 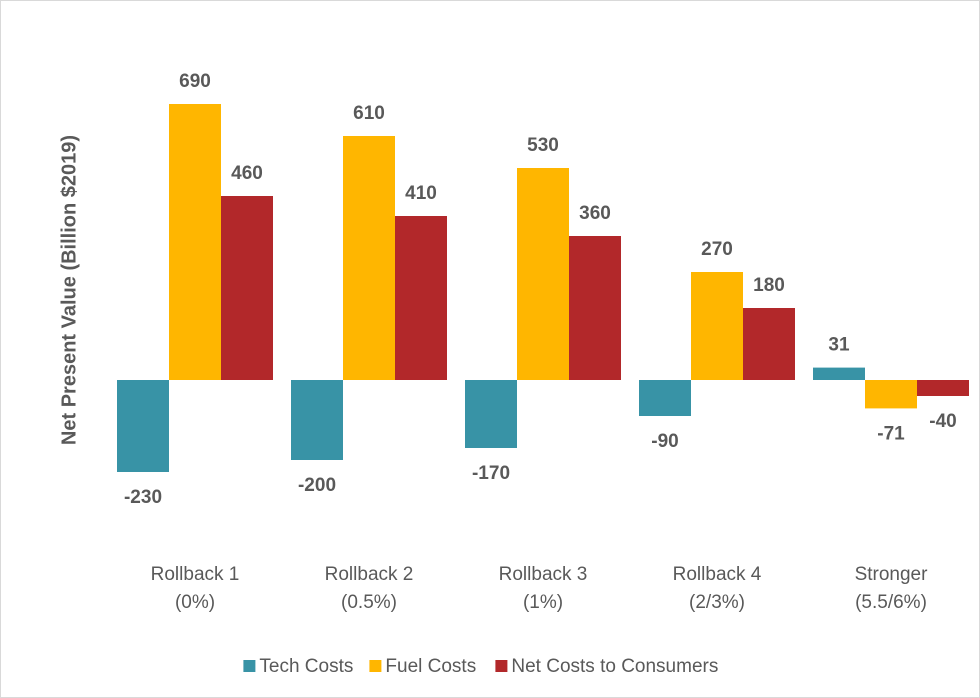 I want to click on value-label: -200, so click(x=317, y=485).